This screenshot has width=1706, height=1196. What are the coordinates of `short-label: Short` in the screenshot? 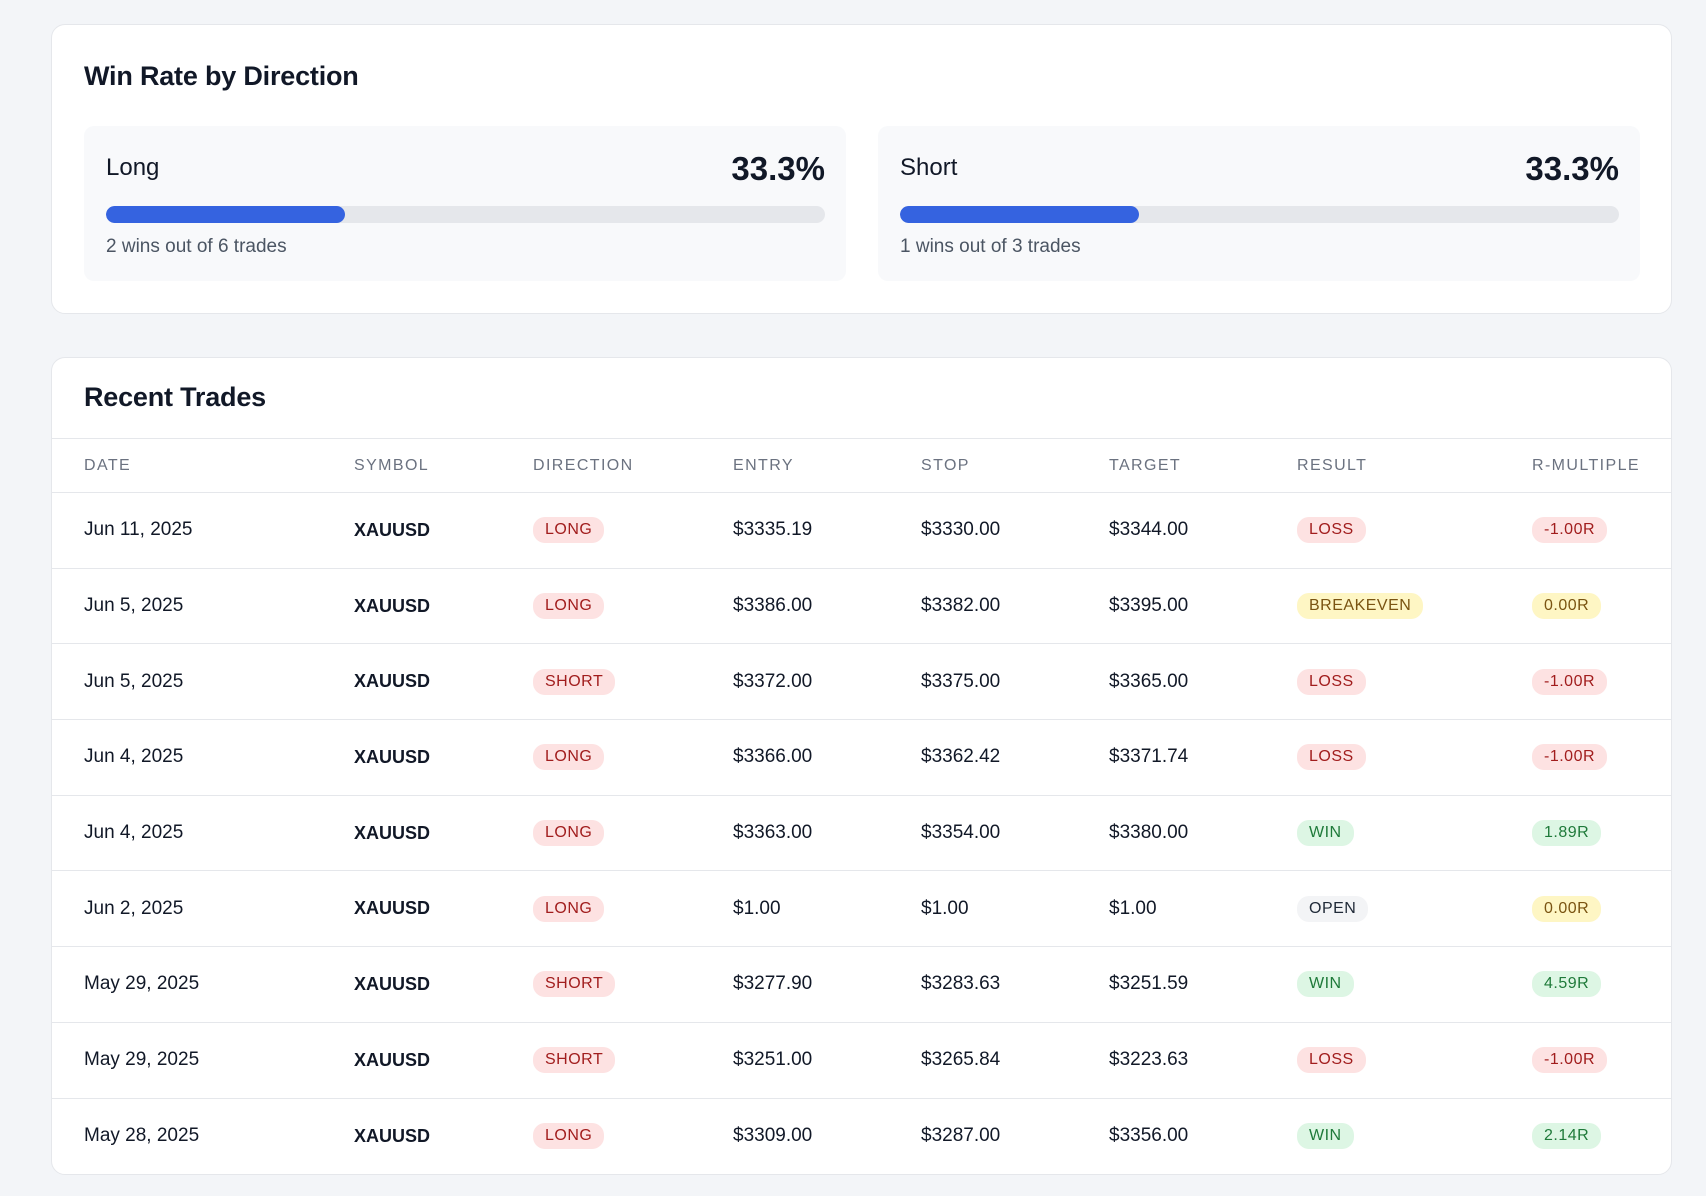 It's located at (929, 167).